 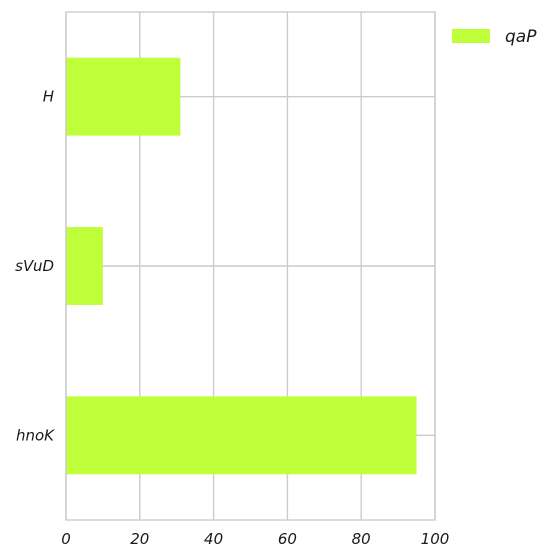 What do you see at coordinates (213, 539) in the screenshot?
I see `x-tick-label: 40` at bounding box center [213, 539].